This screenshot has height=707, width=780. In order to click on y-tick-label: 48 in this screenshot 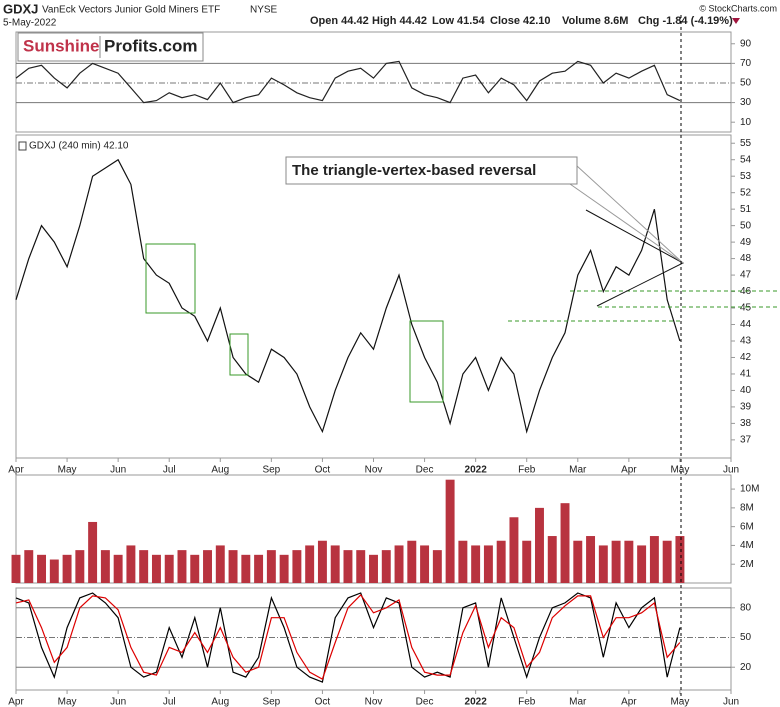, I will do `click(746, 258)`.